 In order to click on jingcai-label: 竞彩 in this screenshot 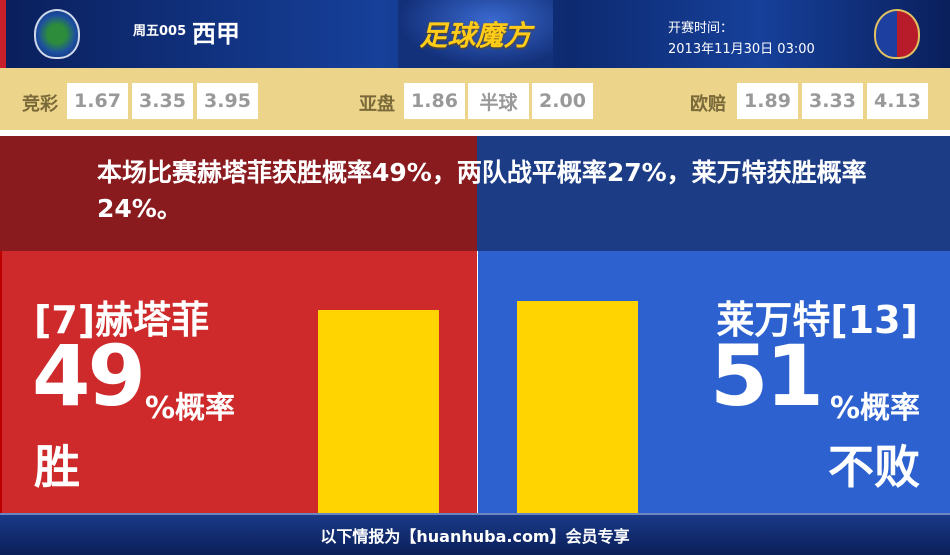, I will do `click(40, 104)`.